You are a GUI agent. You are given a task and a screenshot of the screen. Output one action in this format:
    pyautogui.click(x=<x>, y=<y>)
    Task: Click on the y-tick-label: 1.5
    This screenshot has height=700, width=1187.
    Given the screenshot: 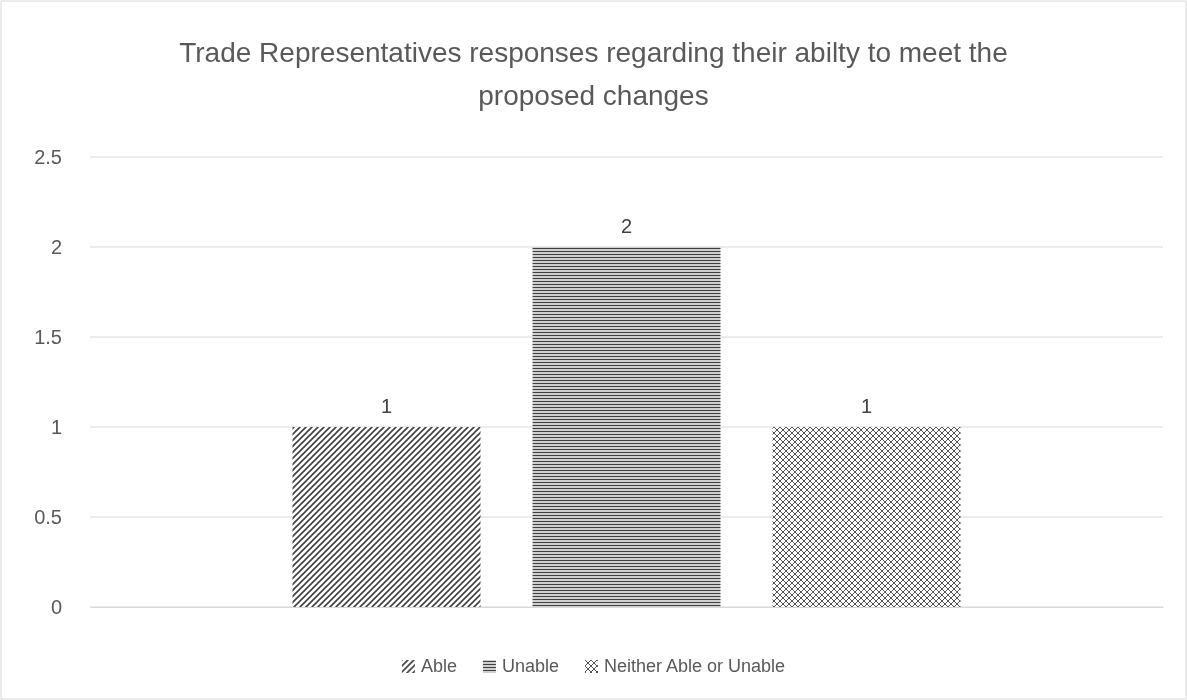 What is the action you would take?
    pyautogui.click(x=48, y=336)
    